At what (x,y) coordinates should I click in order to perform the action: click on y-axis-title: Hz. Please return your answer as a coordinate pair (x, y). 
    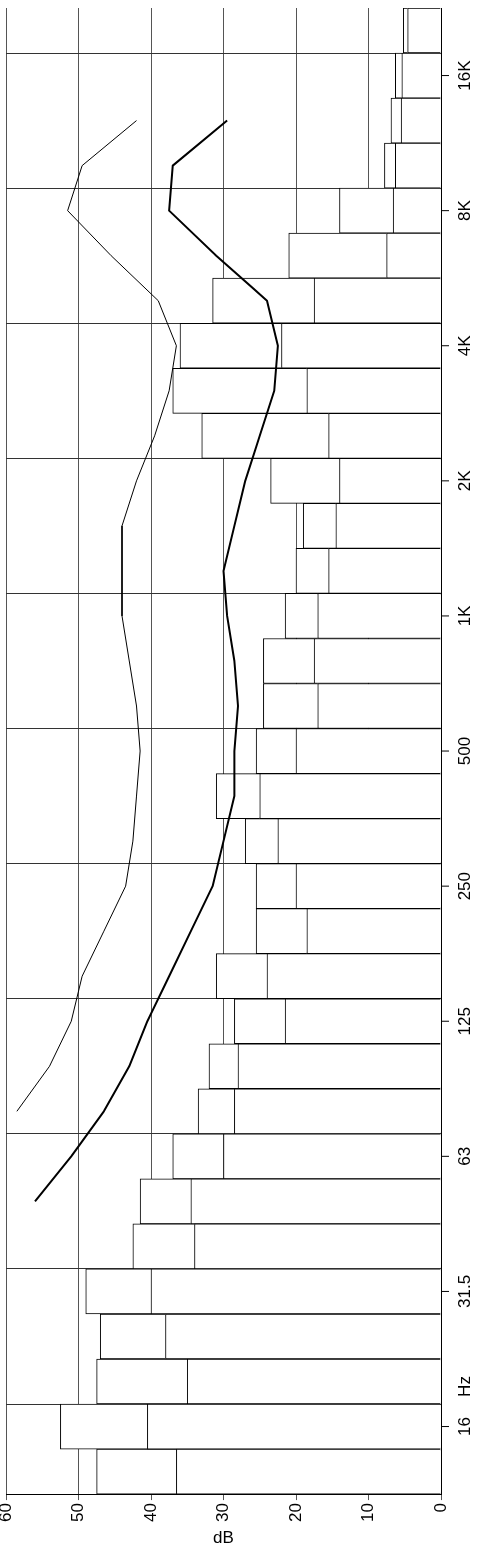
    Looking at the image, I should click on (464, 1386).